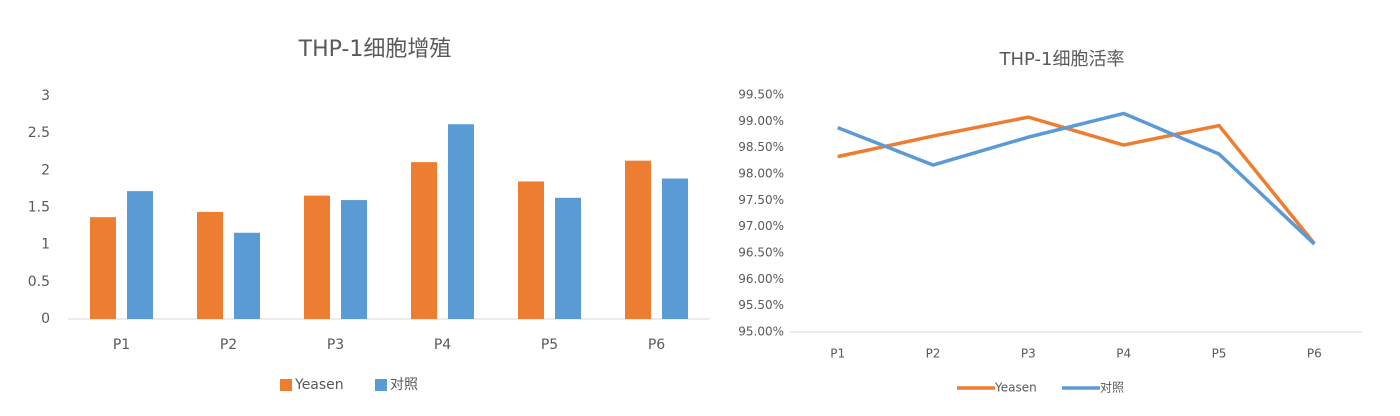 This screenshot has width=1400, height=416. What do you see at coordinates (45, 96) in the screenshot?
I see `y-tick-label: 3` at bounding box center [45, 96].